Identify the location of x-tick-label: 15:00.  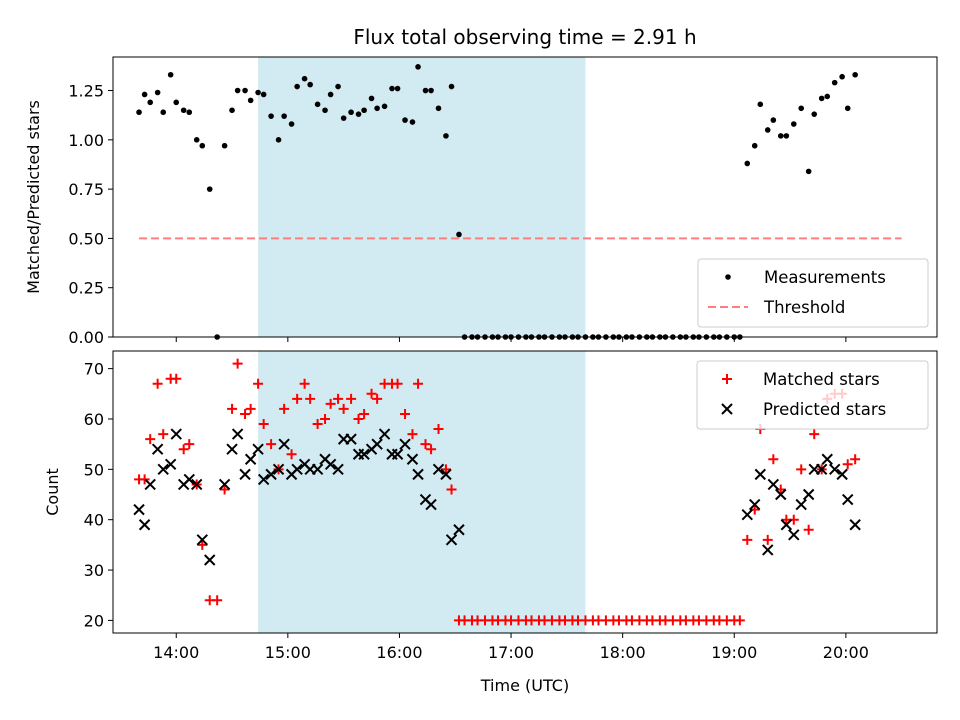
(288, 652).